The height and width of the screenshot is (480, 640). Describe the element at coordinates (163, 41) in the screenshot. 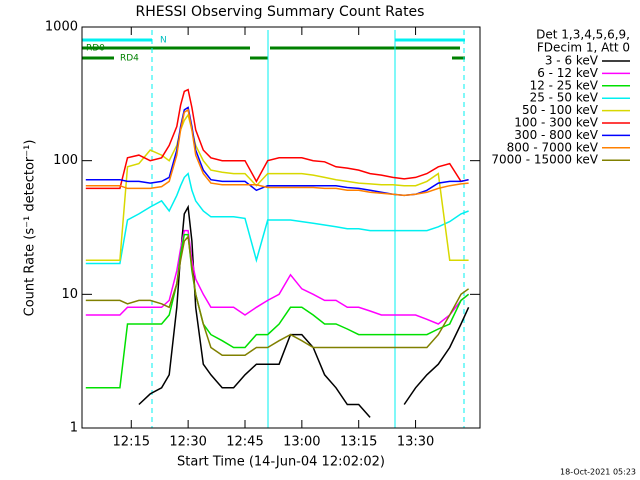

I see `flag-label: N` at that location.